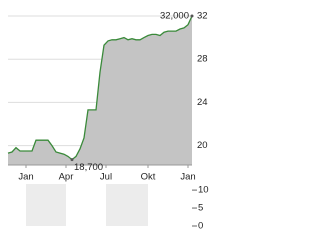 The height and width of the screenshot is (240, 320). What do you see at coordinates (106, 177) in the screenshot?
I see `x-tick-label: Jul` at bounding box center [106, 177].